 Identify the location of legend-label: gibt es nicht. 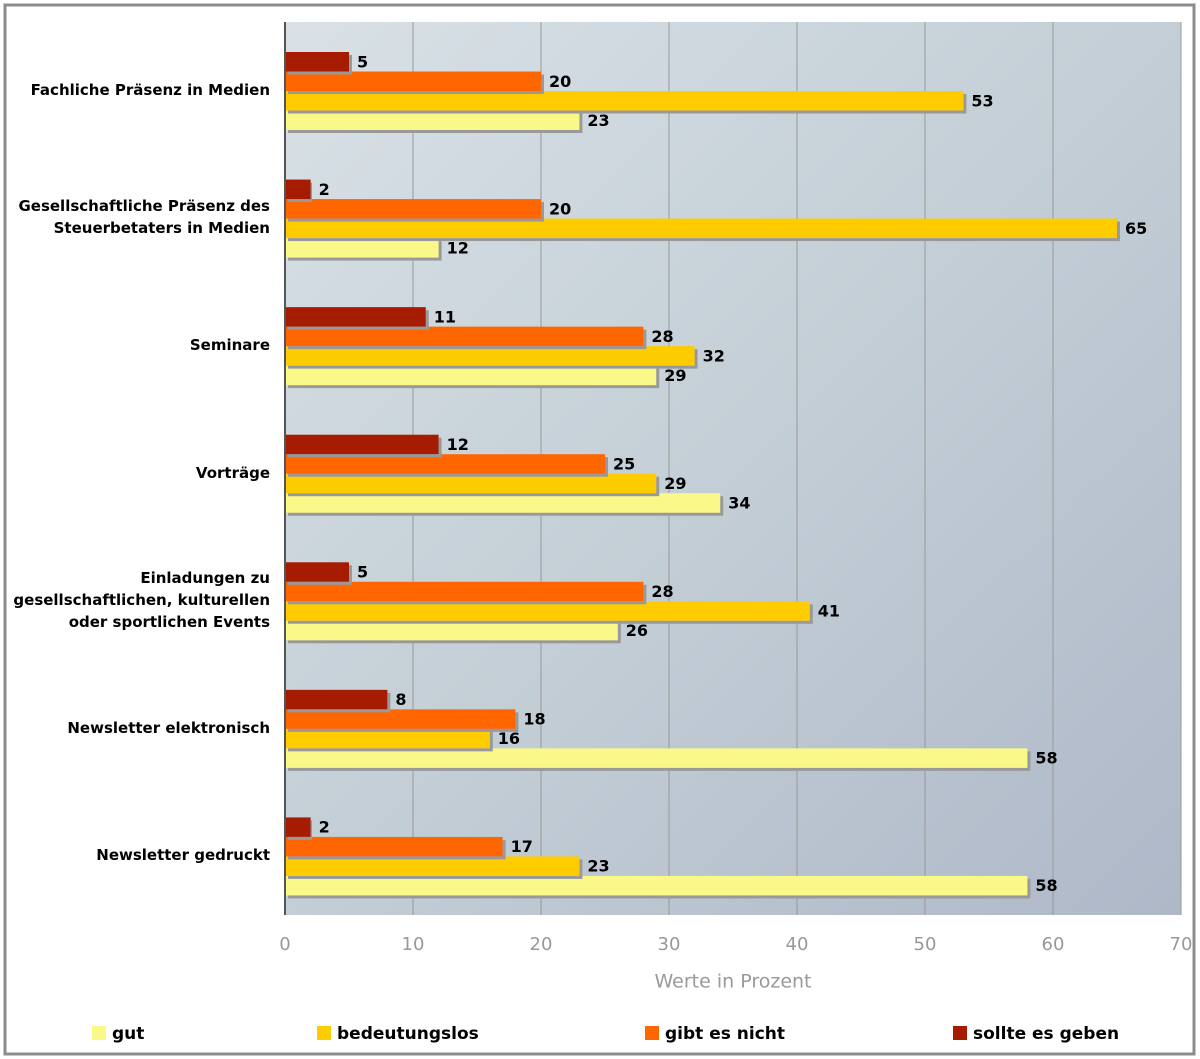
(725, 1034).